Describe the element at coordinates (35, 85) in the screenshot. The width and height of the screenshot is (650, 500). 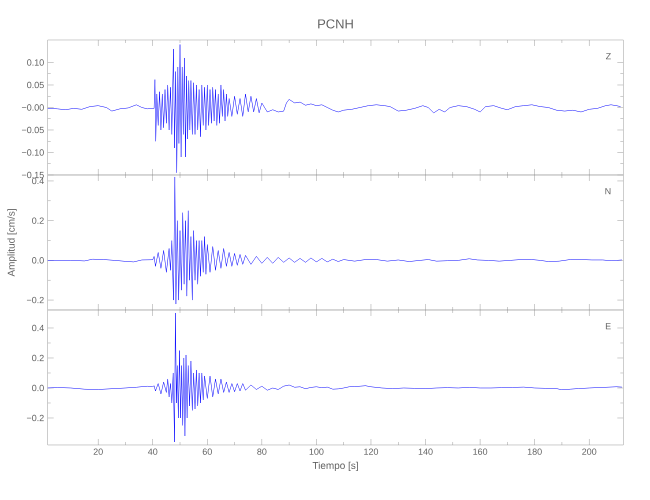
I see `y-tick-label: 0.05` at that location.